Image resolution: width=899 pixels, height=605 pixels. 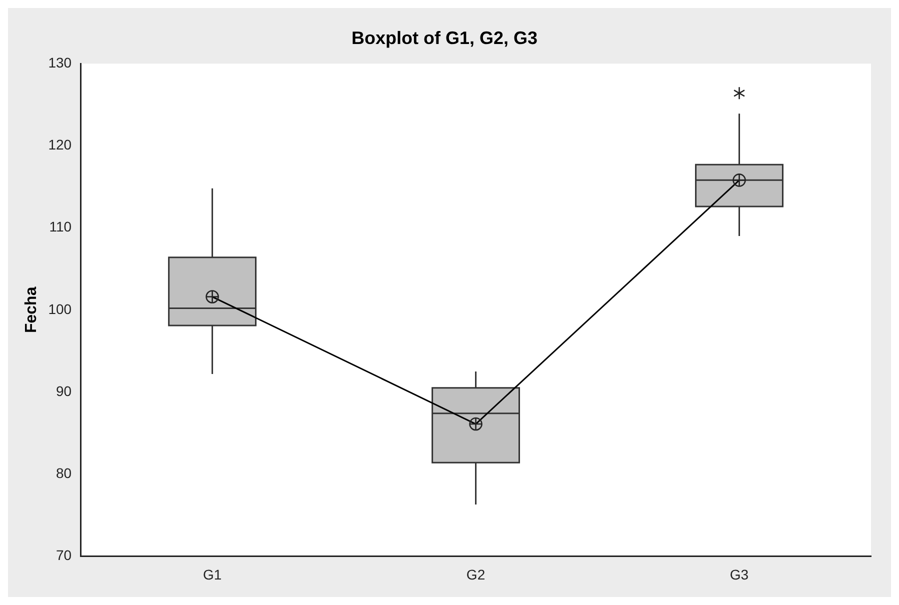 What do you see at coordinates (444, 38) in the screenshot?
I see `chart-title: Boxplot of G1, G2, G3` at bounding box center [444, 38].